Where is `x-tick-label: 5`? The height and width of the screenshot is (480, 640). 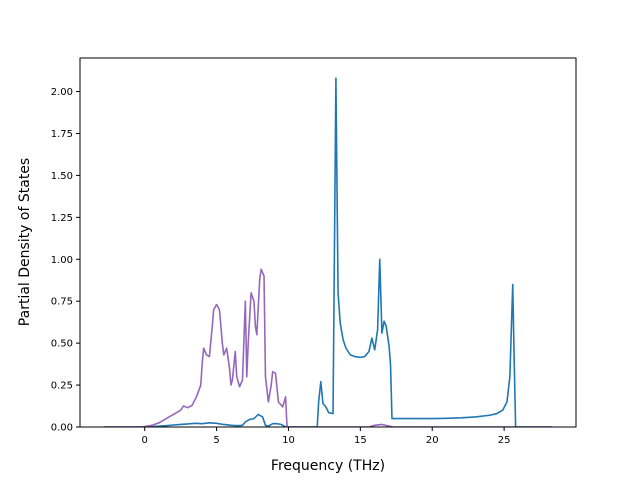 x-tick-label: 5 is located at coordinates (216, 440).